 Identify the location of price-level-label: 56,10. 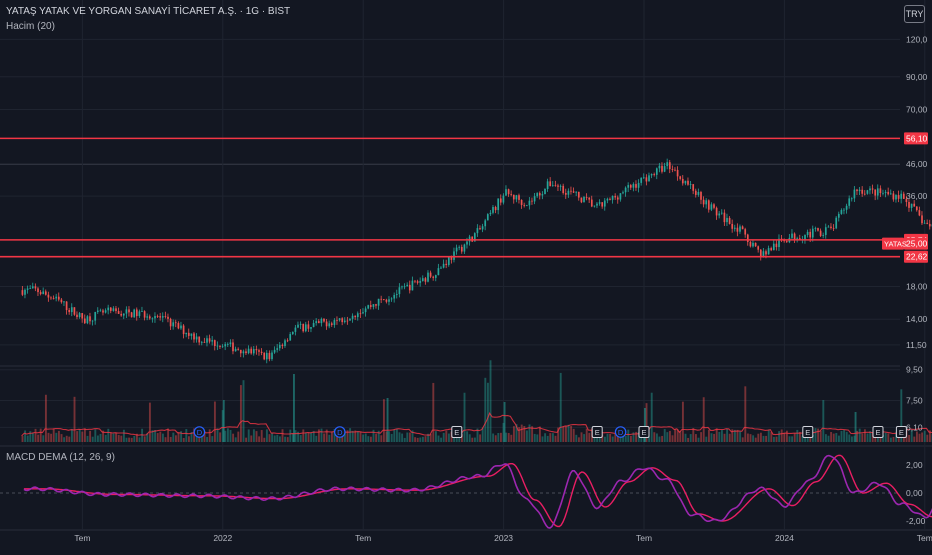
(917, 138).